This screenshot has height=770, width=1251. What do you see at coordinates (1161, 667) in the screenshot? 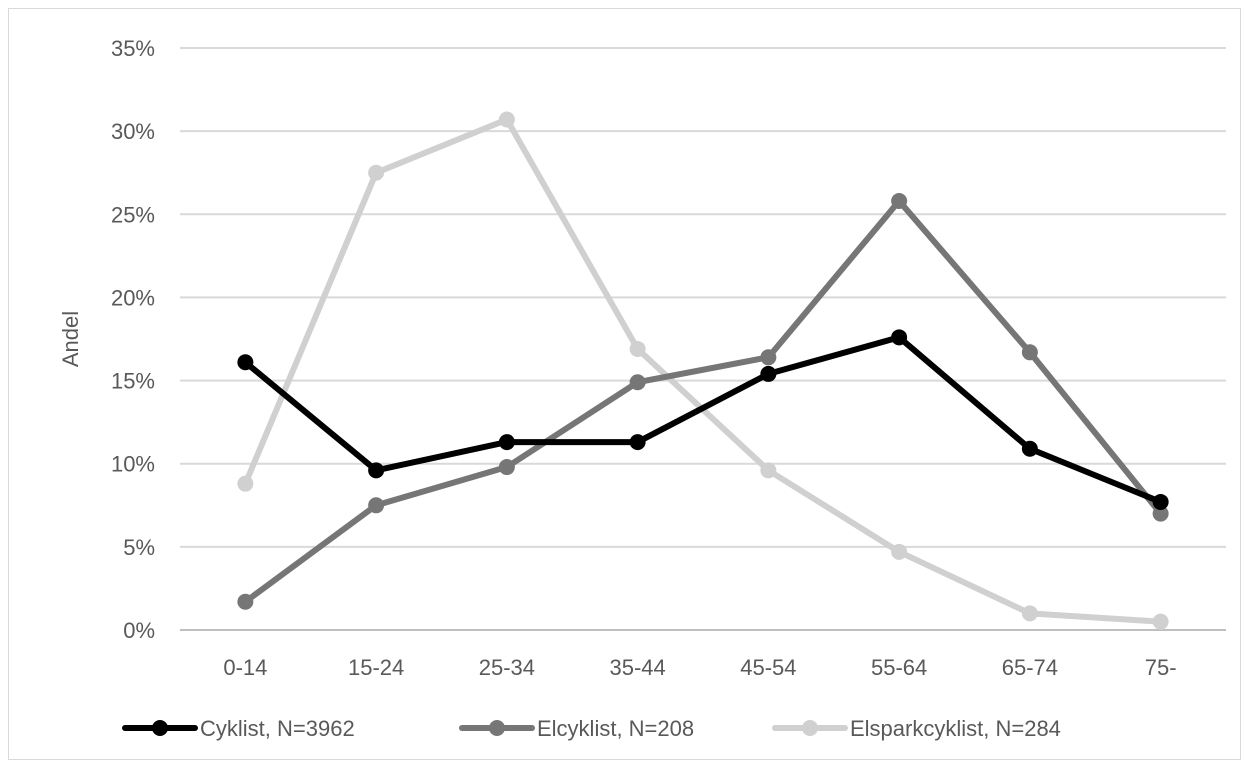
I see `x-tick-label: 75-` at bounding box center [1161, 667].